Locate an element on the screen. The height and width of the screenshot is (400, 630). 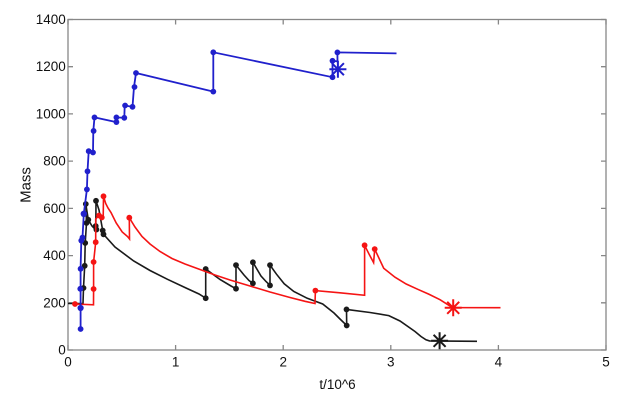
svg-text: 800 is located at coordinates (54, 161).